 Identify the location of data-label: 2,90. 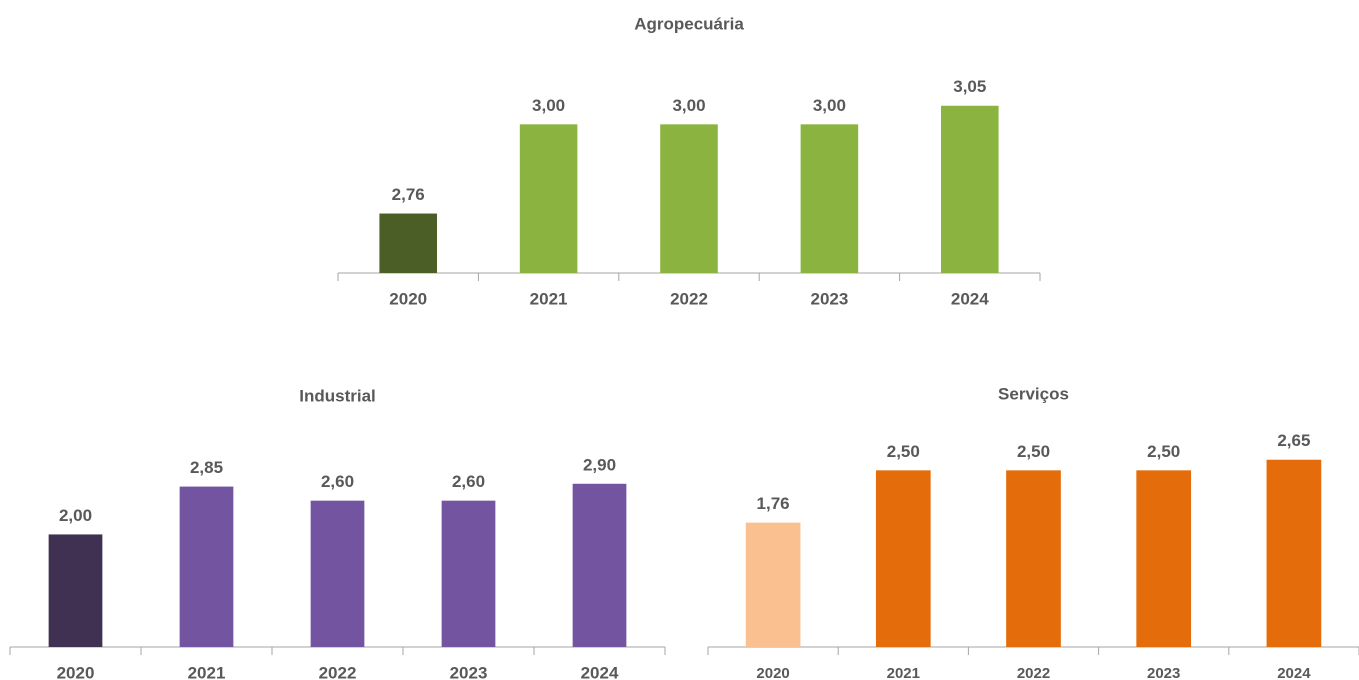
(599, 464).